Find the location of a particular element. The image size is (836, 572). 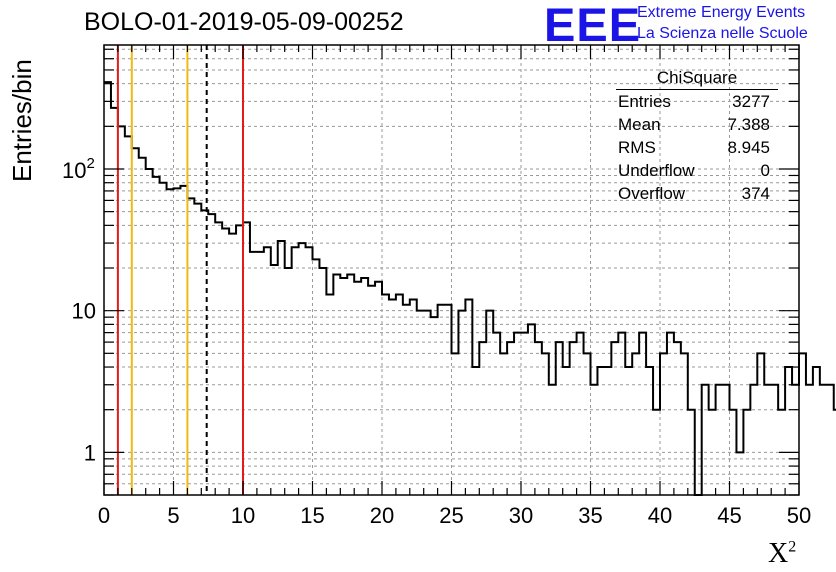

stats-row: Underflow 0 is located at coordinates (695, 170).